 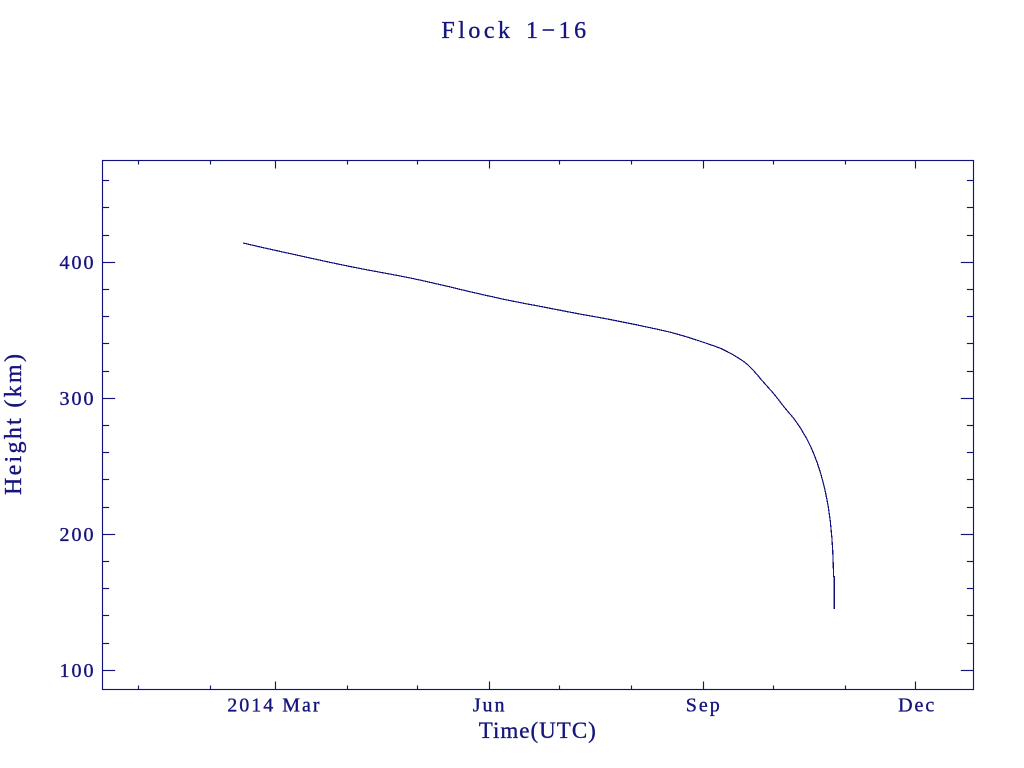 I want to click on svg-text: 100, so click(x=78, y=671).